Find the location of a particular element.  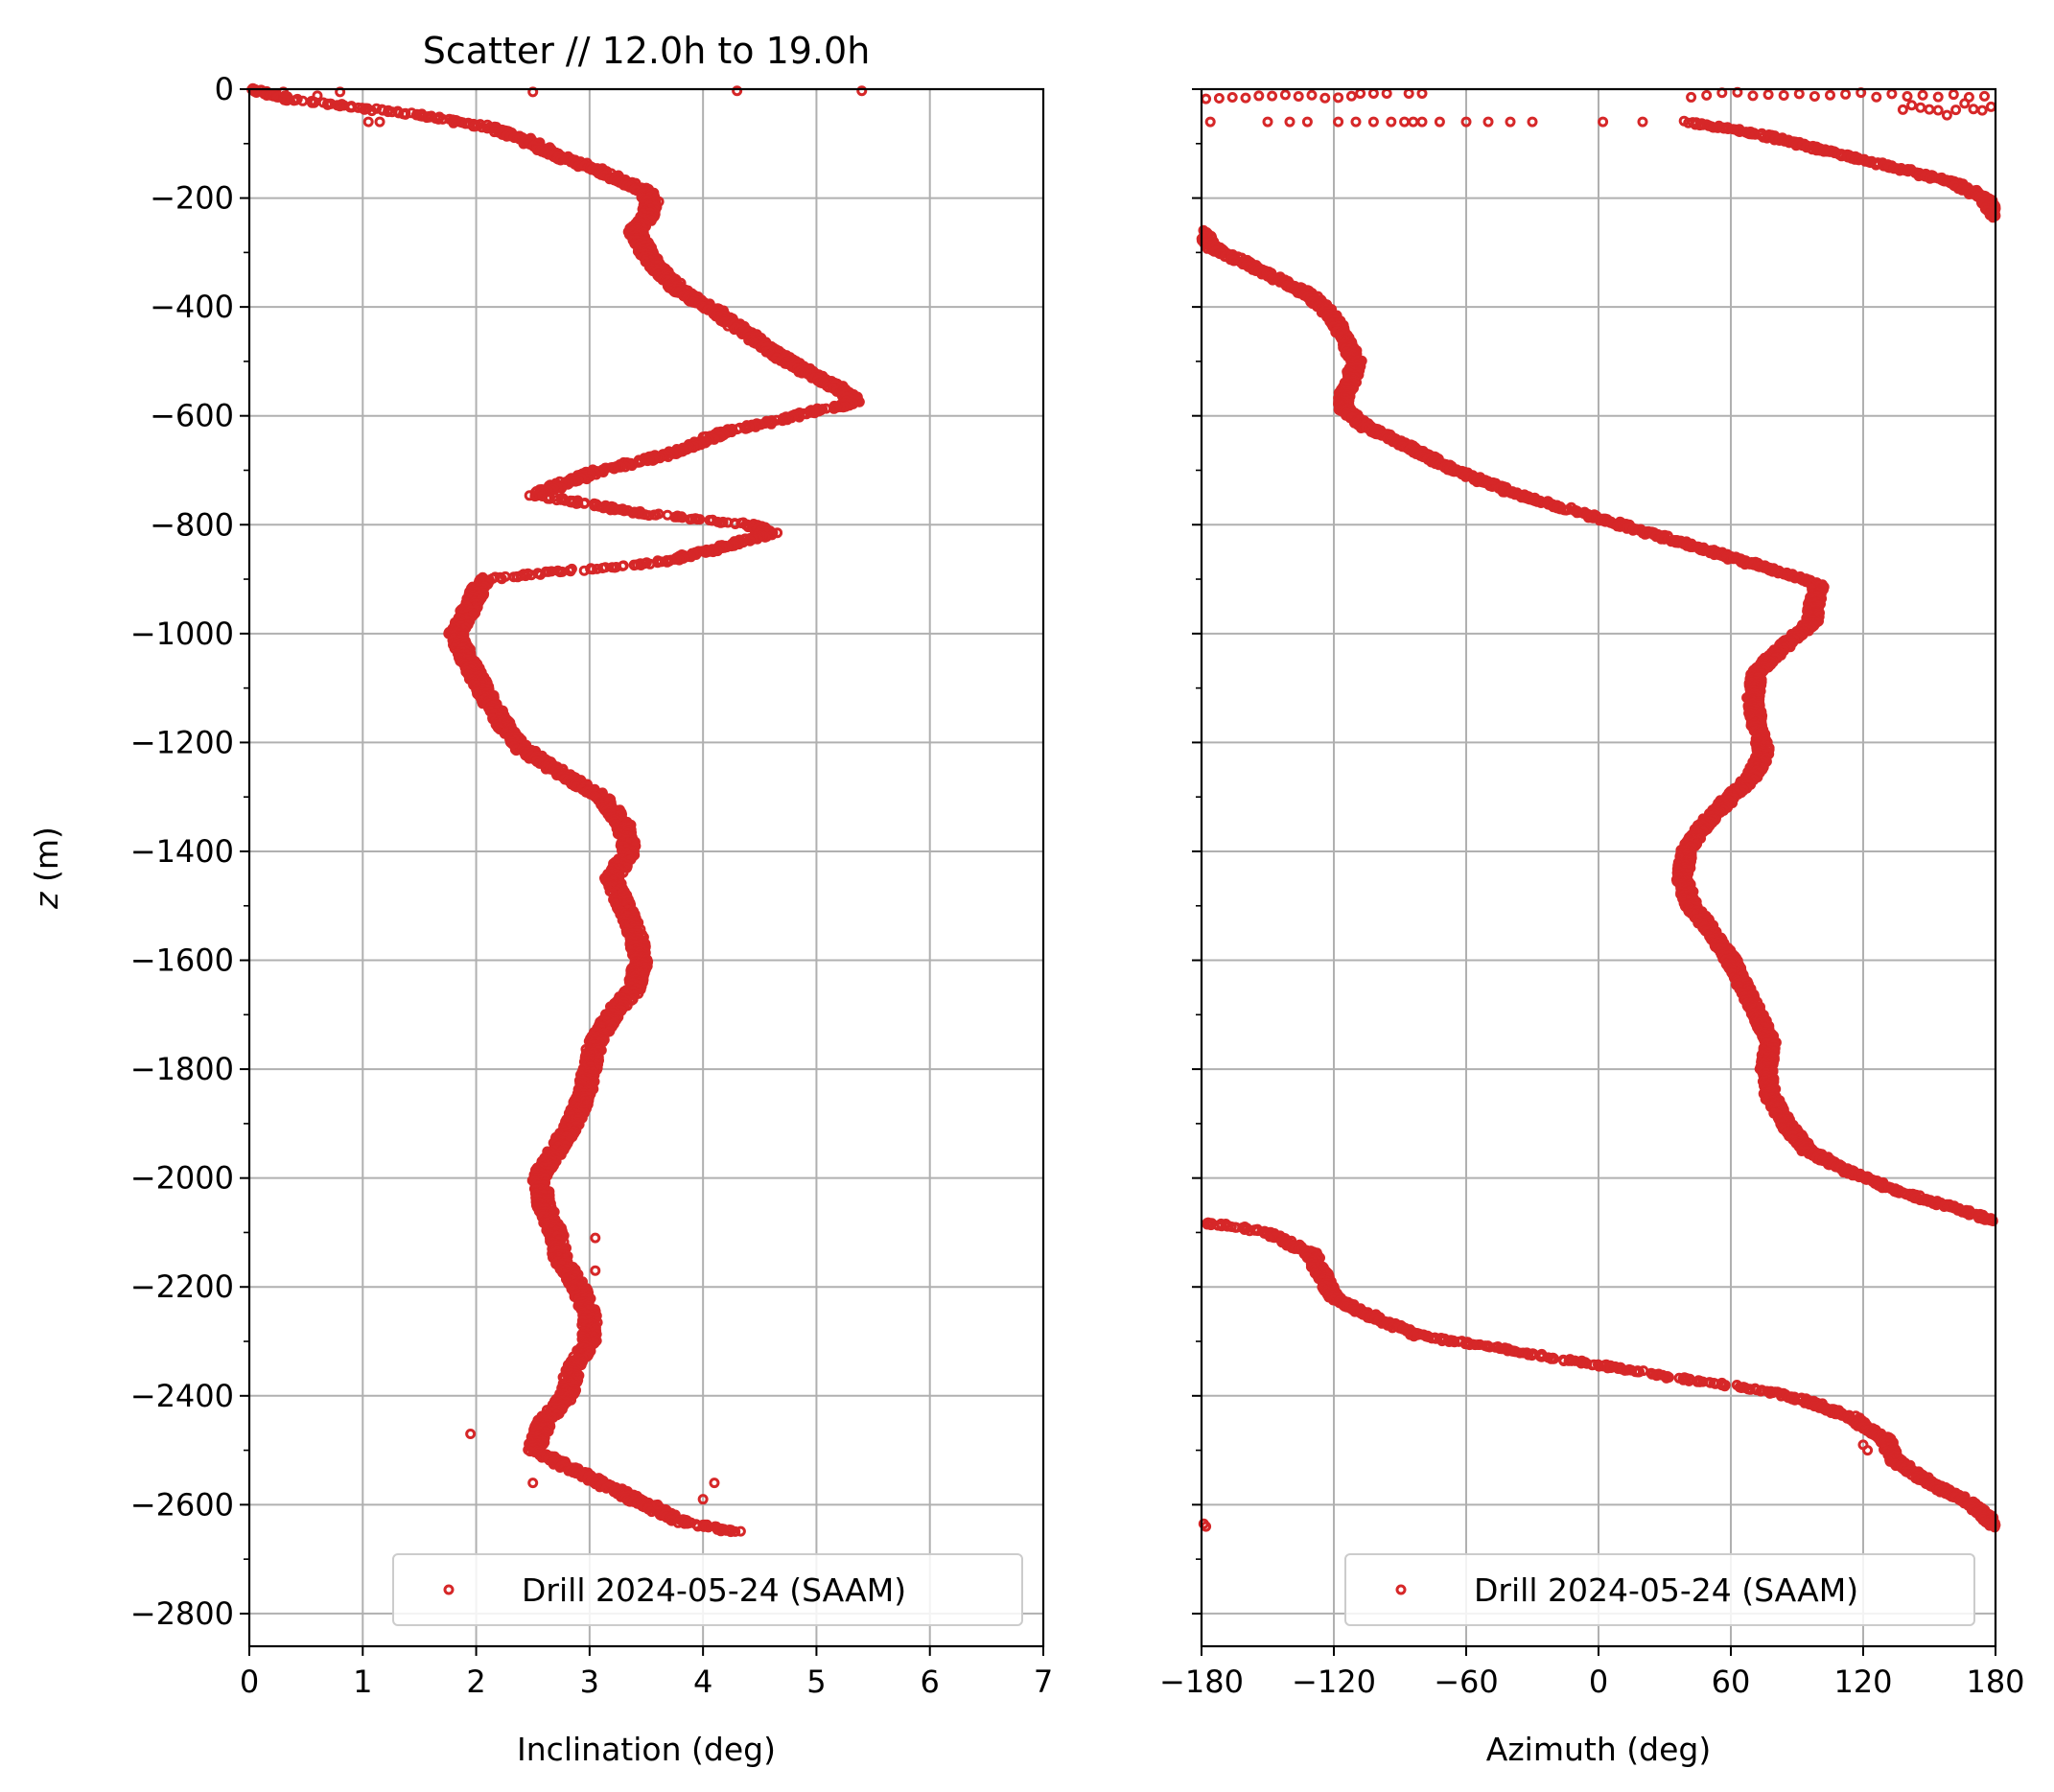

x-axis-label: Inclination (deg) is located at coordinates (646, 1749).